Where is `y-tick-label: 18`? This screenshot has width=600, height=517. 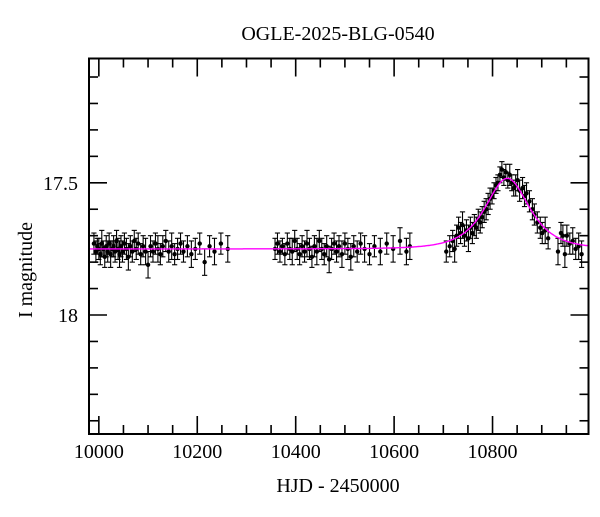
y-tick-label: 18 is located at coordinates (68, 316).